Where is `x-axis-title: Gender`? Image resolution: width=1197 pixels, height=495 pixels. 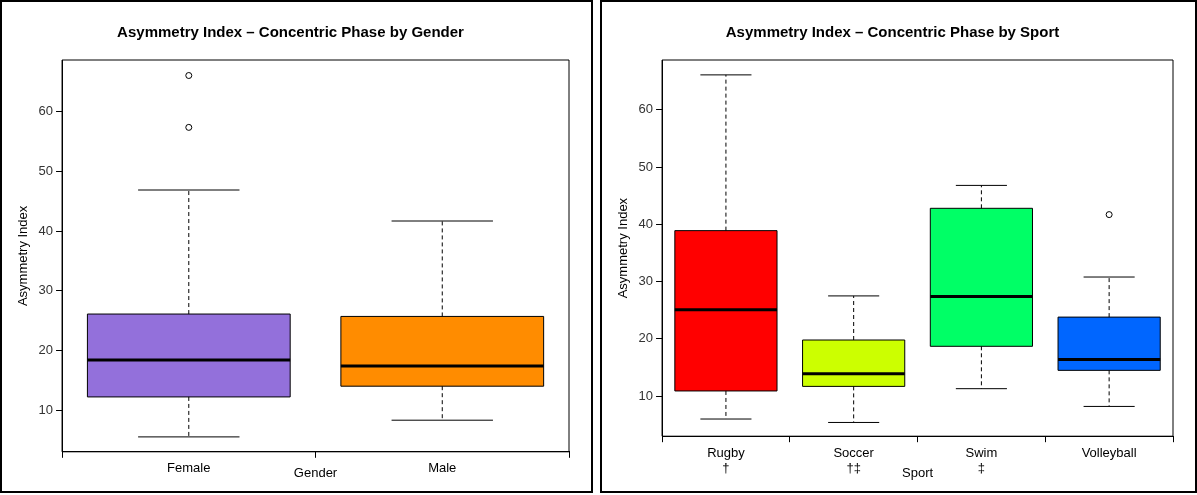
x-axis-title: Gender is located at coordinates (315, 472).